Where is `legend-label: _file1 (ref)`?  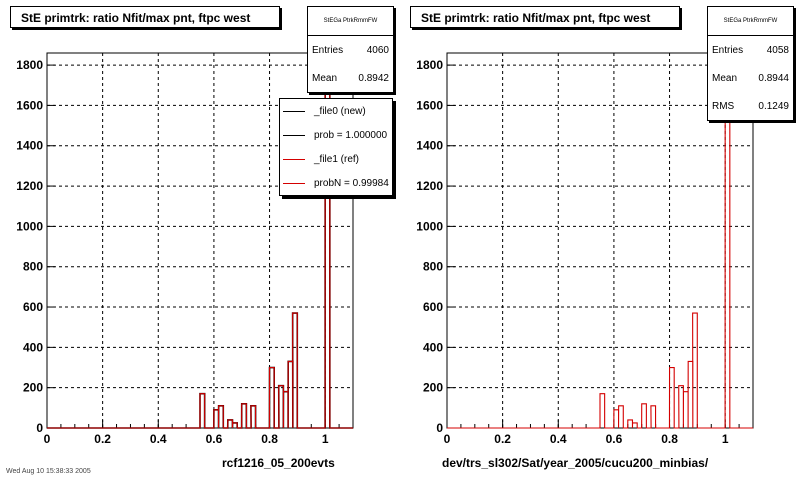
legend-label: _file1 (ref) is located at coordinates (337, 159).